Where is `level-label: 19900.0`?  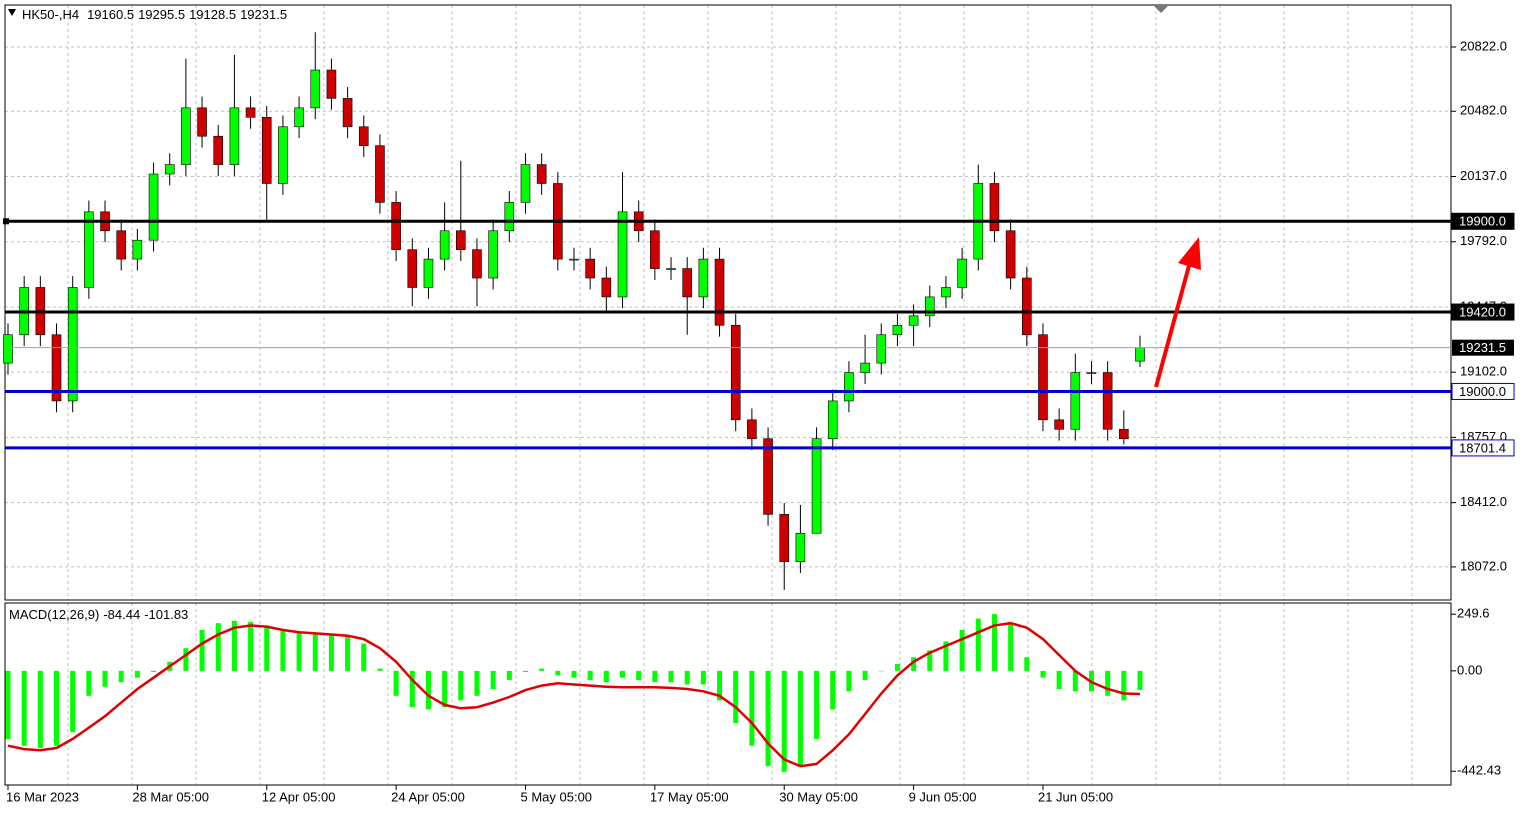
level-label: 19900.0 is located at coordinates (1482, 221).